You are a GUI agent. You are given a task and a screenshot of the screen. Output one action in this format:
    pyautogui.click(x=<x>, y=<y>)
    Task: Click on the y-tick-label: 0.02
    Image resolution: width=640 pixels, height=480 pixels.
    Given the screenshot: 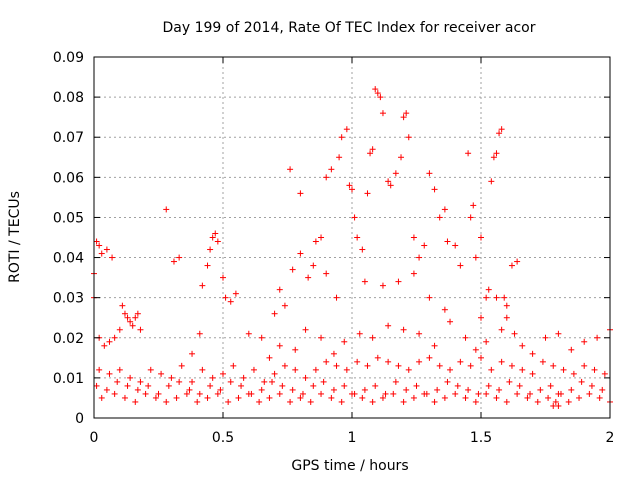 What is the action you would take?
    pyautogui.click(x=68, y=339)
    